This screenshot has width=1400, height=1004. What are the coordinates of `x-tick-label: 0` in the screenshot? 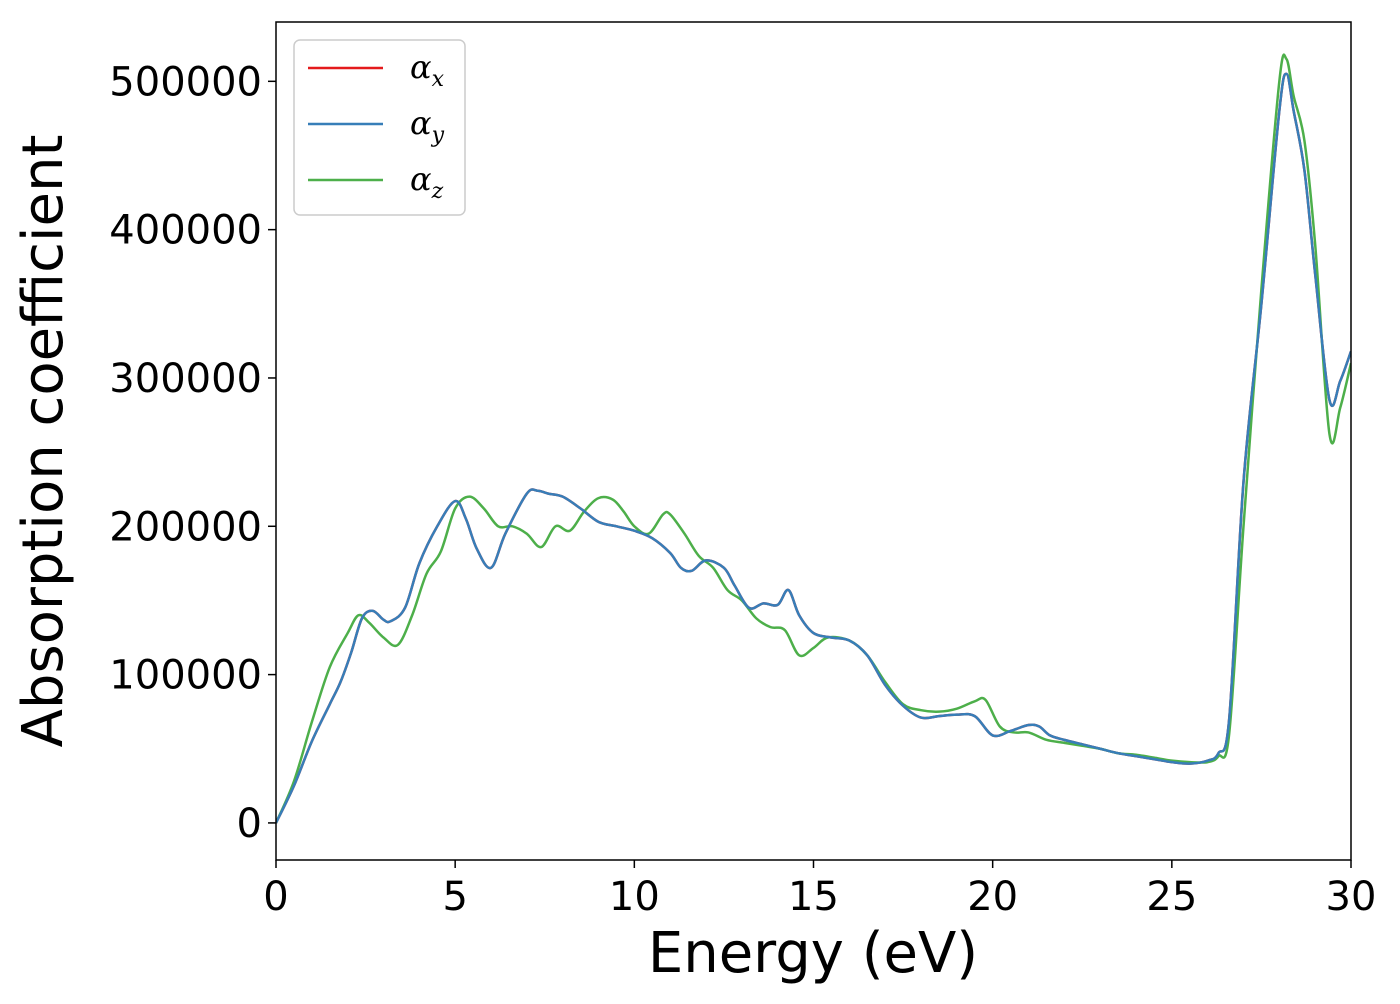 It's located at (275, 897).